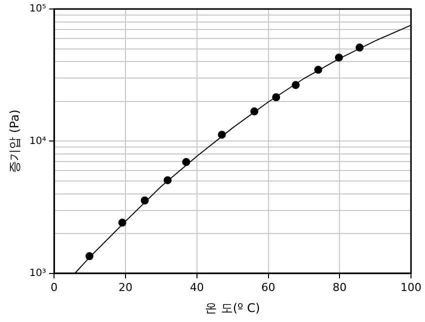 Image resolution: width=425 pixels, height=322 pixels. Describe the element at coordinates (37, 141) in the screenshot. I see `y-tick-label: 10⁴` at that location.